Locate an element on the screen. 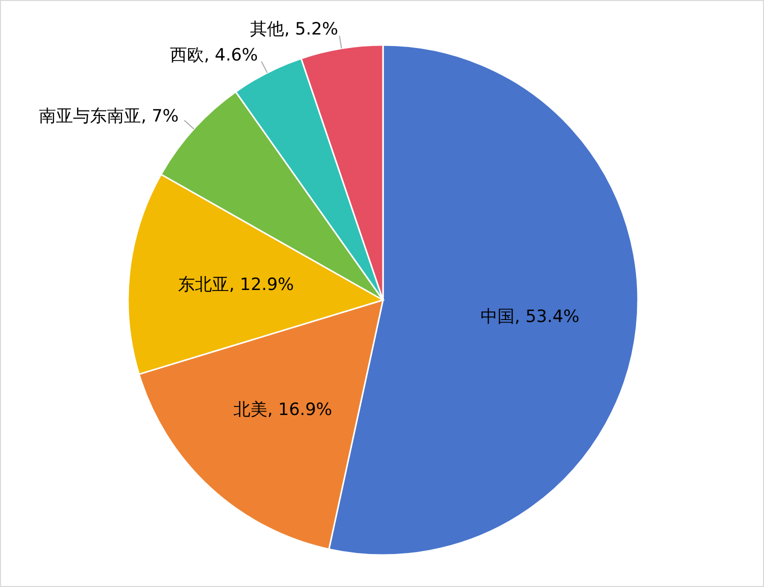 This screenshot has width=764, height=587. data-label: , 16.9% is located at coordinates (299, 410).